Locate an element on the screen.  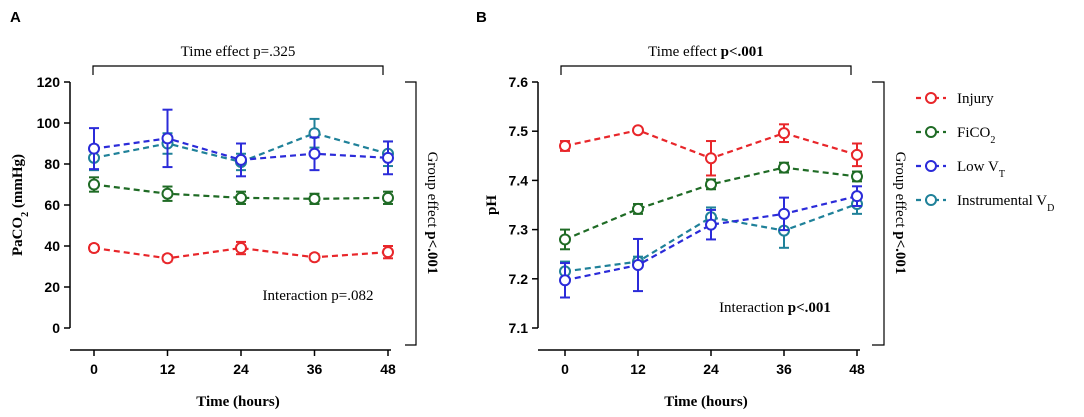
group-effect-label-a: Group effect p<.001 is located at coordinates (432, 213).